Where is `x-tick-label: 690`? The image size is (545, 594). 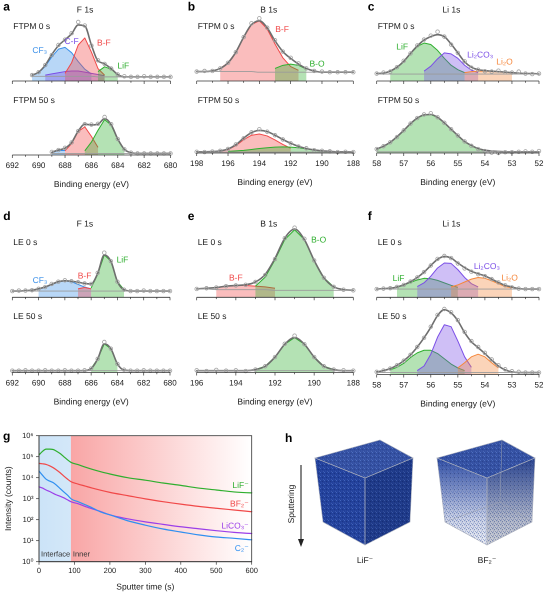 x-tick-label: 690 is located at coordinates (39, 383).